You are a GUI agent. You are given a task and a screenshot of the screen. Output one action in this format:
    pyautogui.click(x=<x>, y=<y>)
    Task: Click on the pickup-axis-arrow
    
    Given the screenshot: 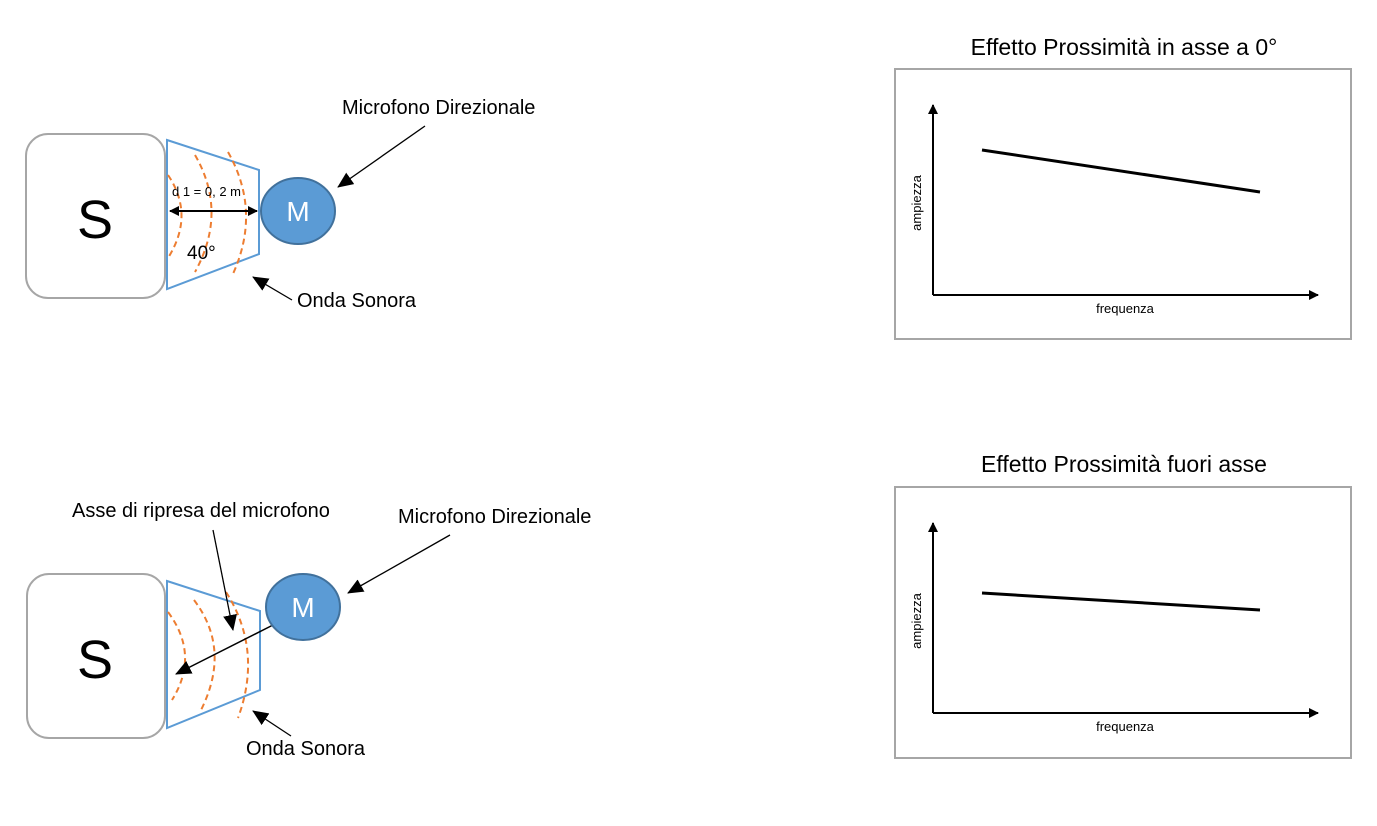 What is the action you would take?
    pyautogui.click(x=224, y=649)
    